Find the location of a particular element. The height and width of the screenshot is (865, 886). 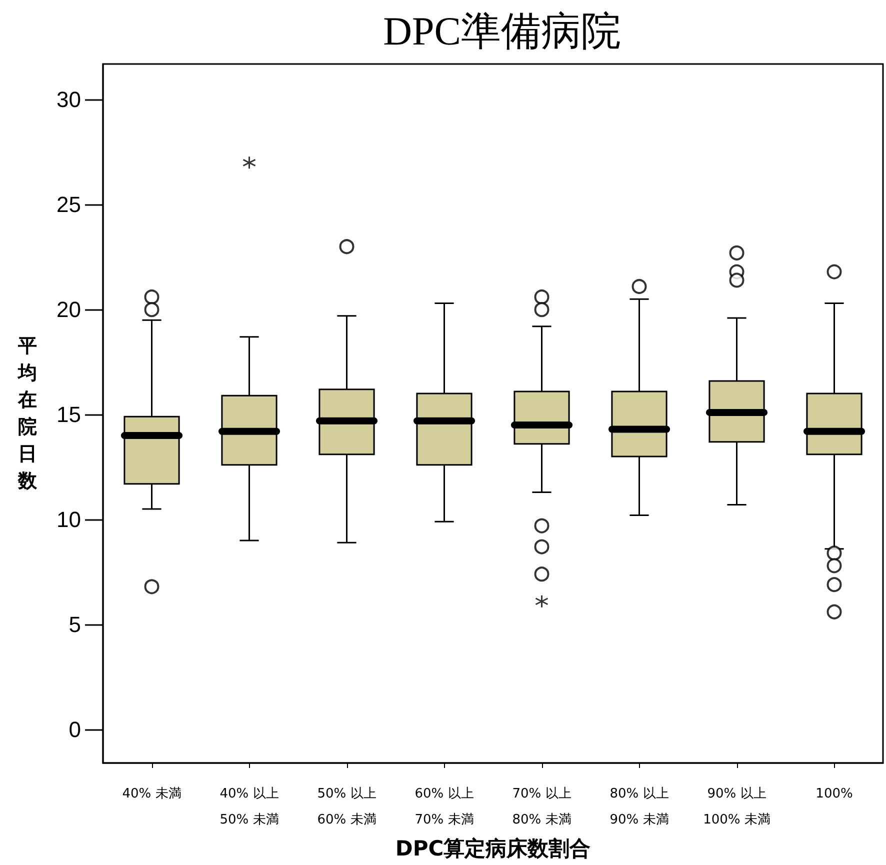

y-tick-label: 15 is located at coordinates (68, 415).